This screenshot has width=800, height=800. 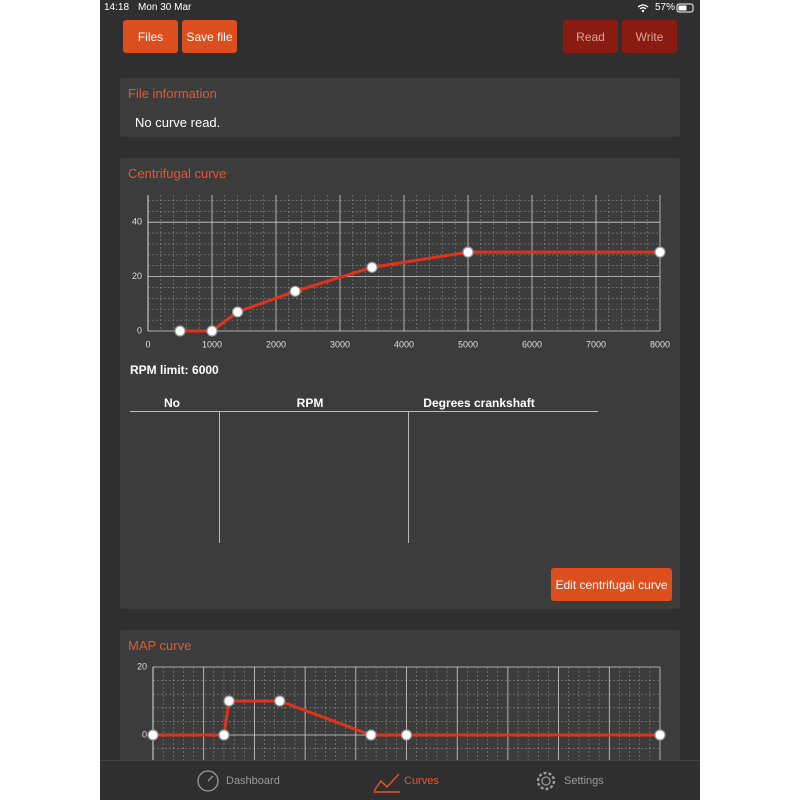 I want to click on files-button: Files, so click(x=150, y=36).